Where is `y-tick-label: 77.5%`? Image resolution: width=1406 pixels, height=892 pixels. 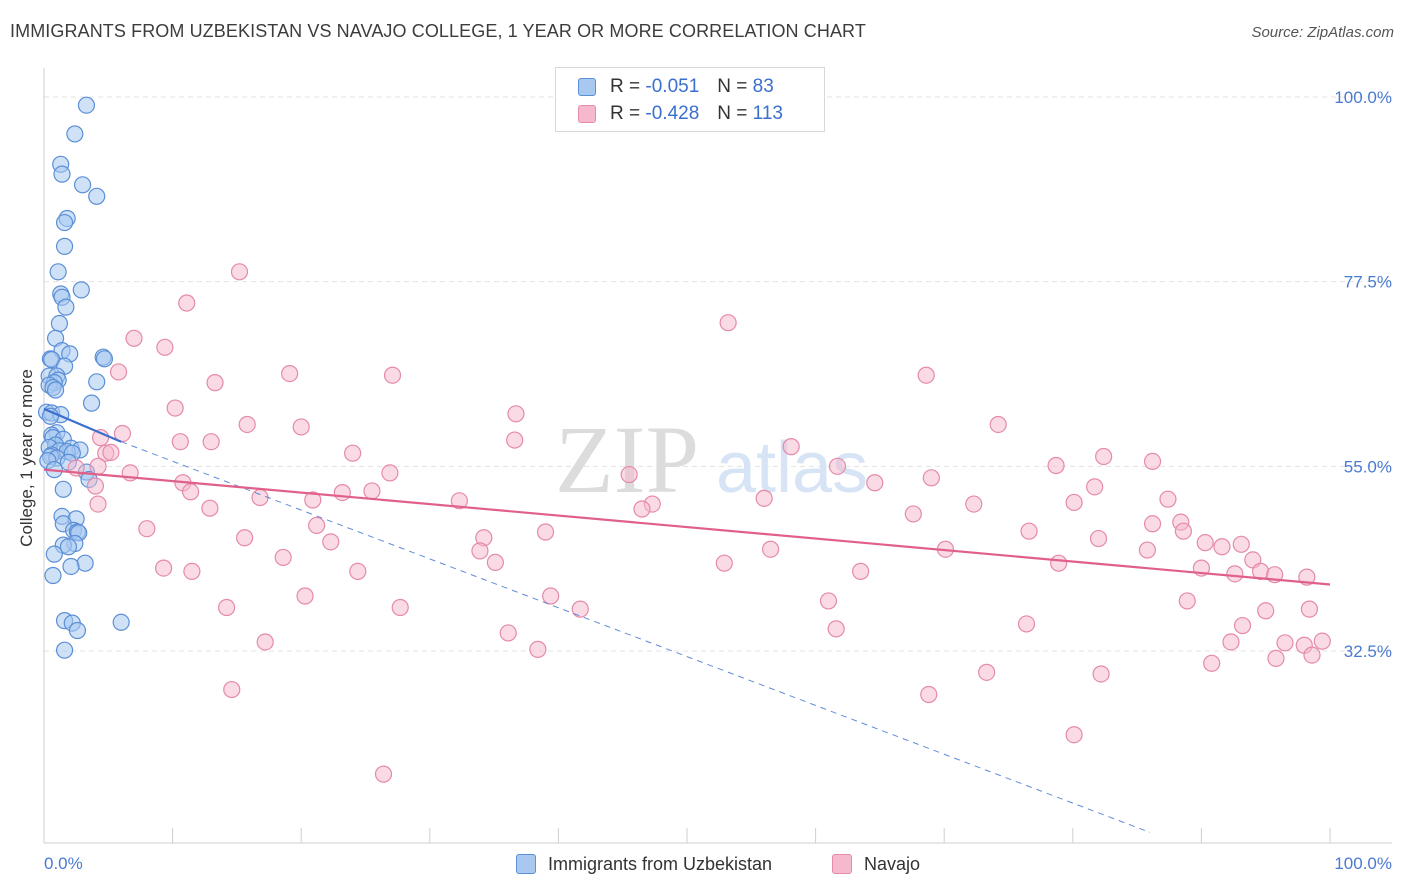
y-tick-label: 77.5% is located at coordinates (1368, 282).